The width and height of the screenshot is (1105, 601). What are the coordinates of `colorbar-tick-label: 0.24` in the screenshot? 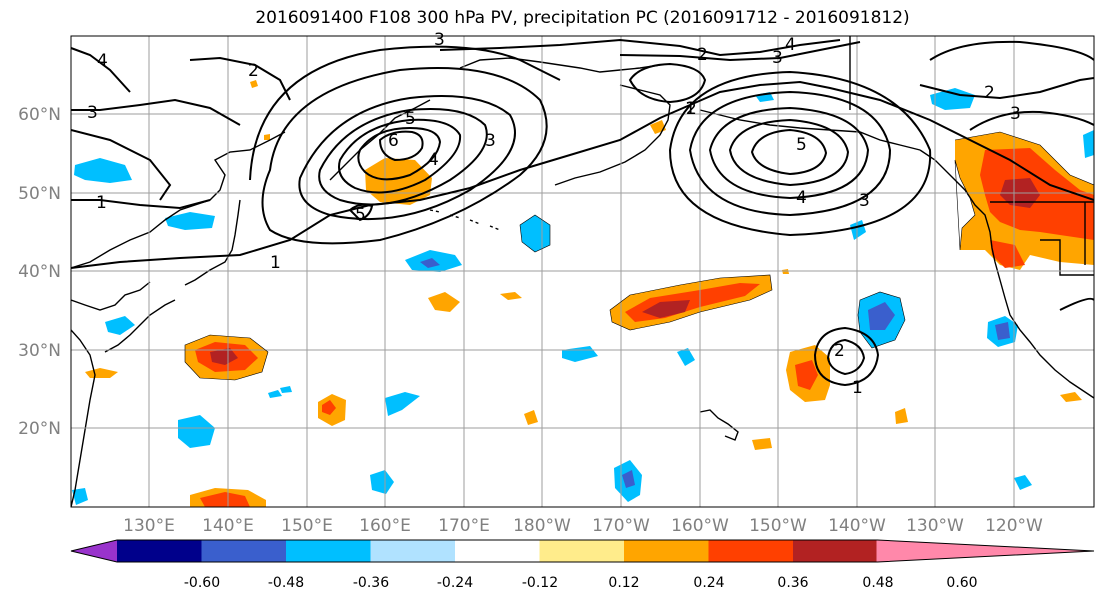 It's located at (708, 583).